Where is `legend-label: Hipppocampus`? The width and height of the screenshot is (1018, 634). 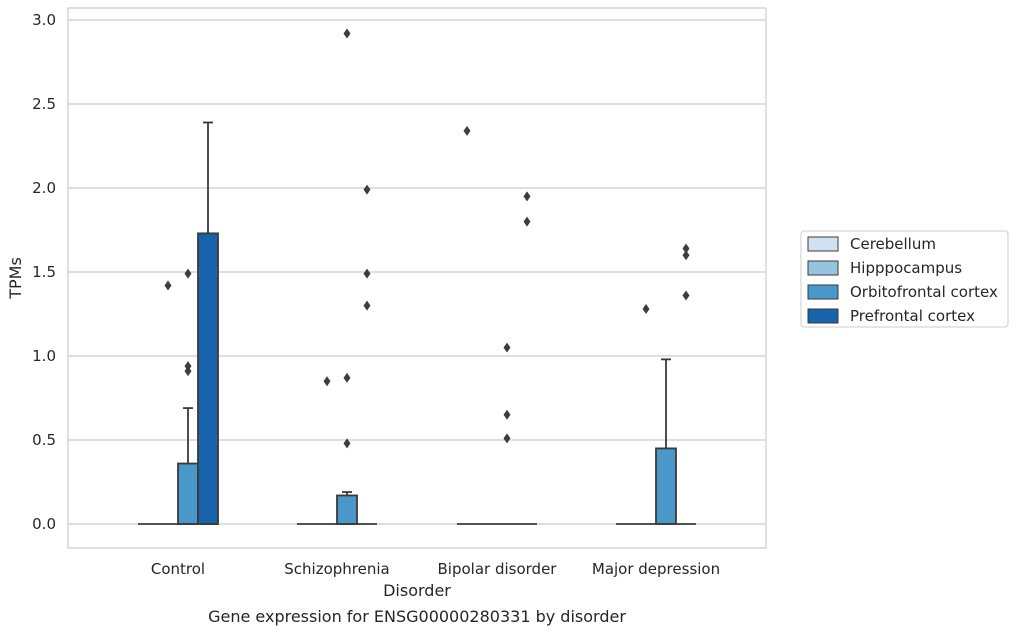 legend-label: Hipppocampus is located at coordinates (906, 268).